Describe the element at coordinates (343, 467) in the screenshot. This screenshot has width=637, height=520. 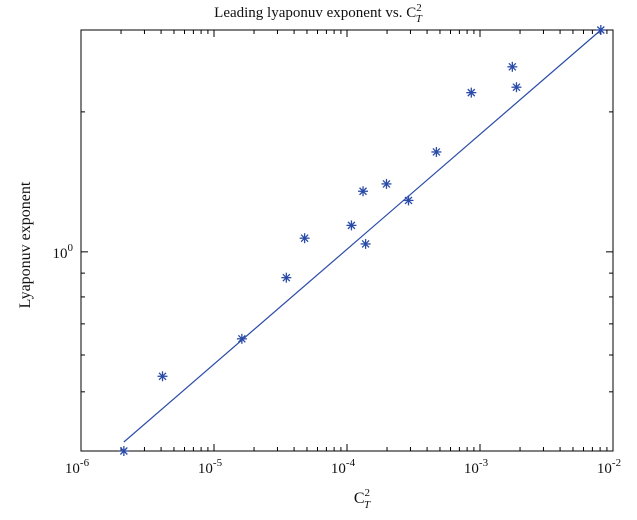
I see `x-tick-label: 10⁻⁴` at that location.